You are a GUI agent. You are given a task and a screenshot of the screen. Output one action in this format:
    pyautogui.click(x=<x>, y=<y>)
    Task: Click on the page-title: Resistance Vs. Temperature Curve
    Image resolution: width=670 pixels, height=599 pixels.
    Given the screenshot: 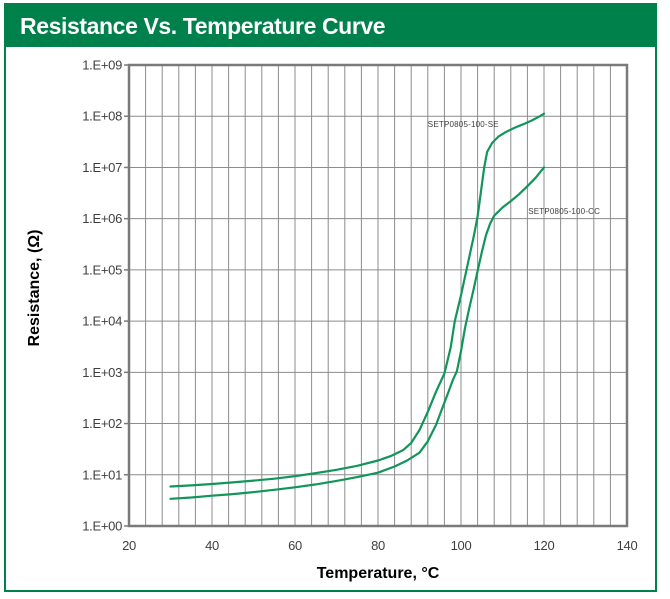 What is the action you would take?
    pyautogui.click(x=203, y=25)
    